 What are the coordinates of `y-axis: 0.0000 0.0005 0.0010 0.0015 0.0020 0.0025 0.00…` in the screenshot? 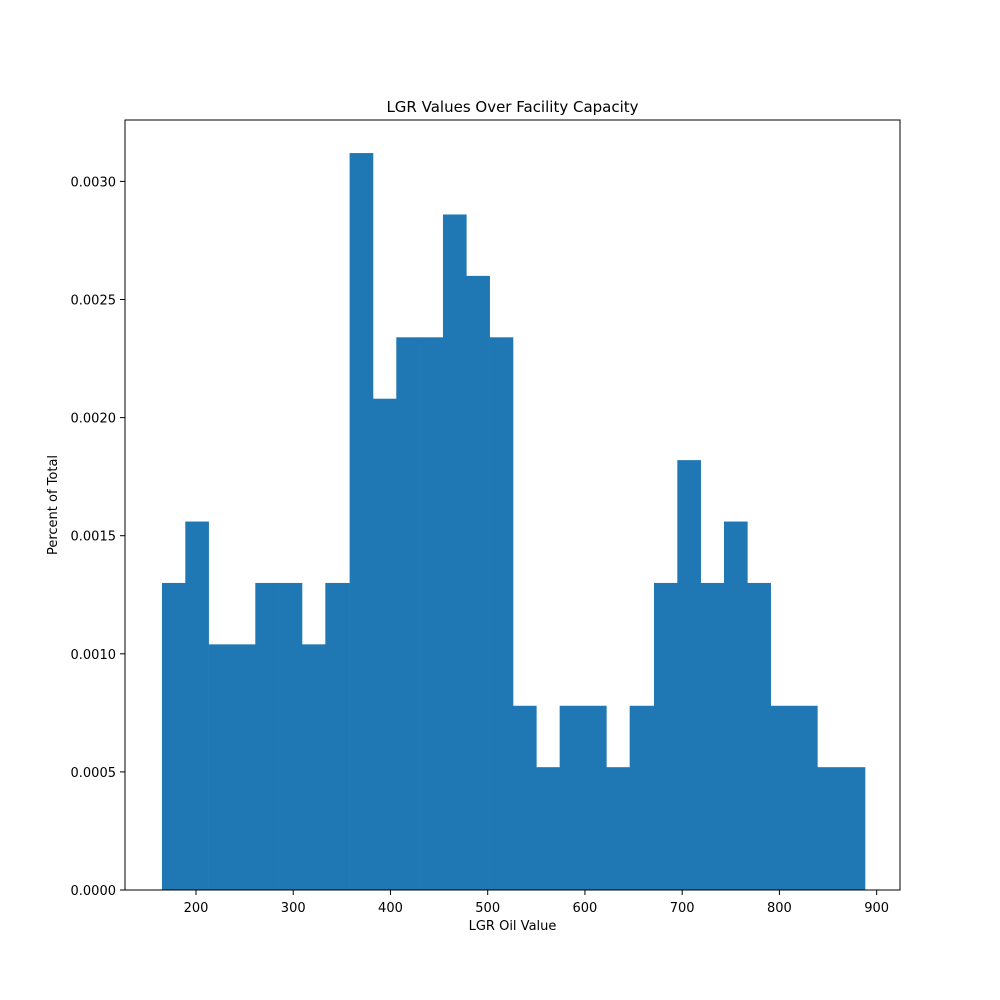 It's located at (98, 537).